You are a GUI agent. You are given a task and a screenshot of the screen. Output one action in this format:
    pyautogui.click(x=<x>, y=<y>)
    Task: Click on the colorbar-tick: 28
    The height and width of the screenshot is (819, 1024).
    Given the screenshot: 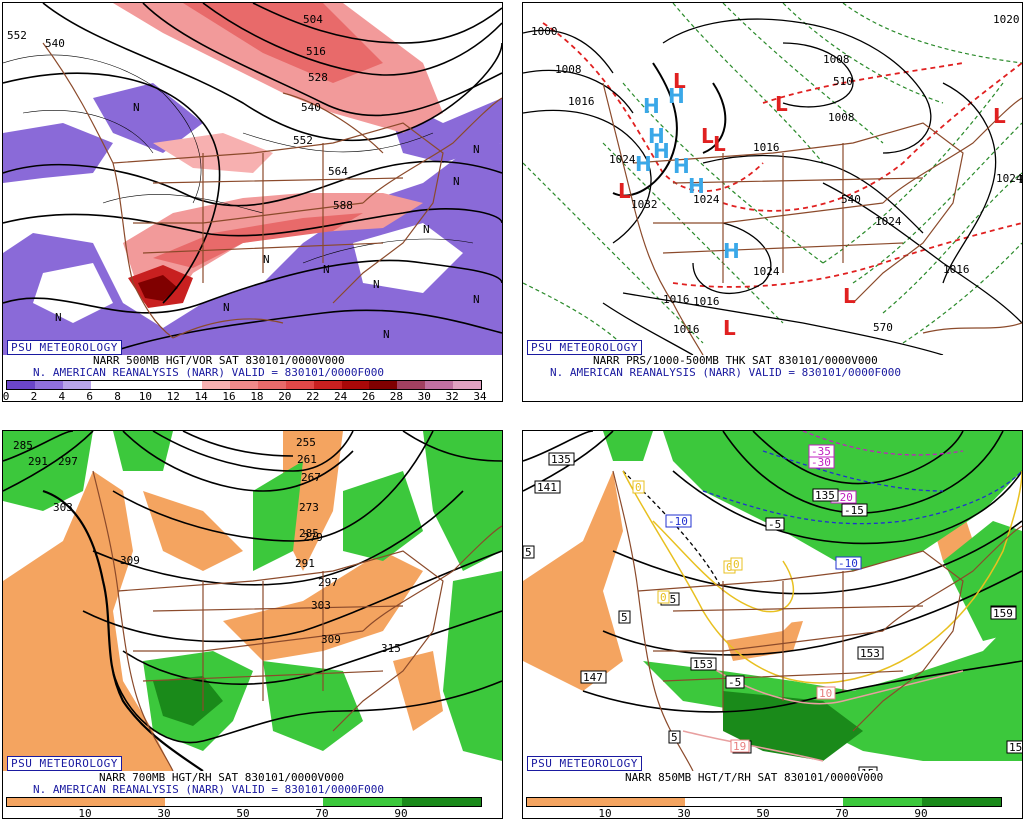 What is the action you would take?
    pyautogui.click(x=396, y=396)
    